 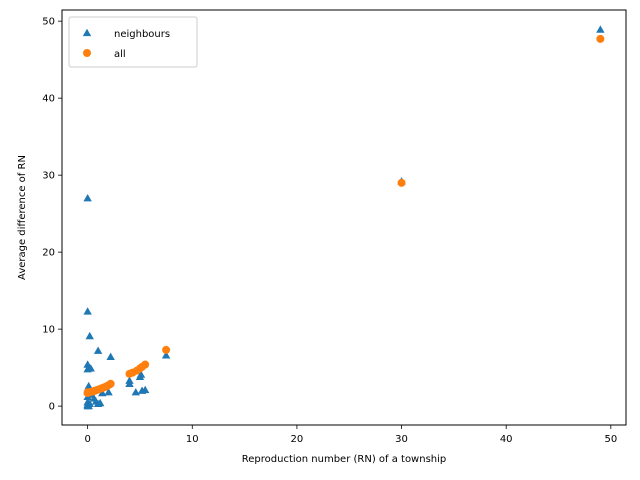 What do you see at coordinates (120, 54) in the screenshot?
I see `legend-all-label: all` at bounding box center [120, 54].